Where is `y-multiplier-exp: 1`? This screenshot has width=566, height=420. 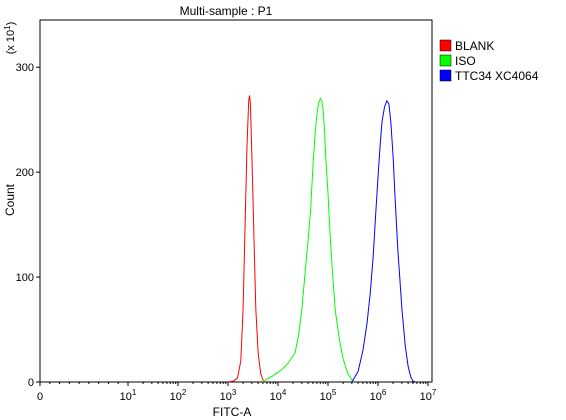
y-multiplier-exp: 1 is located at coordinates (7, 27).